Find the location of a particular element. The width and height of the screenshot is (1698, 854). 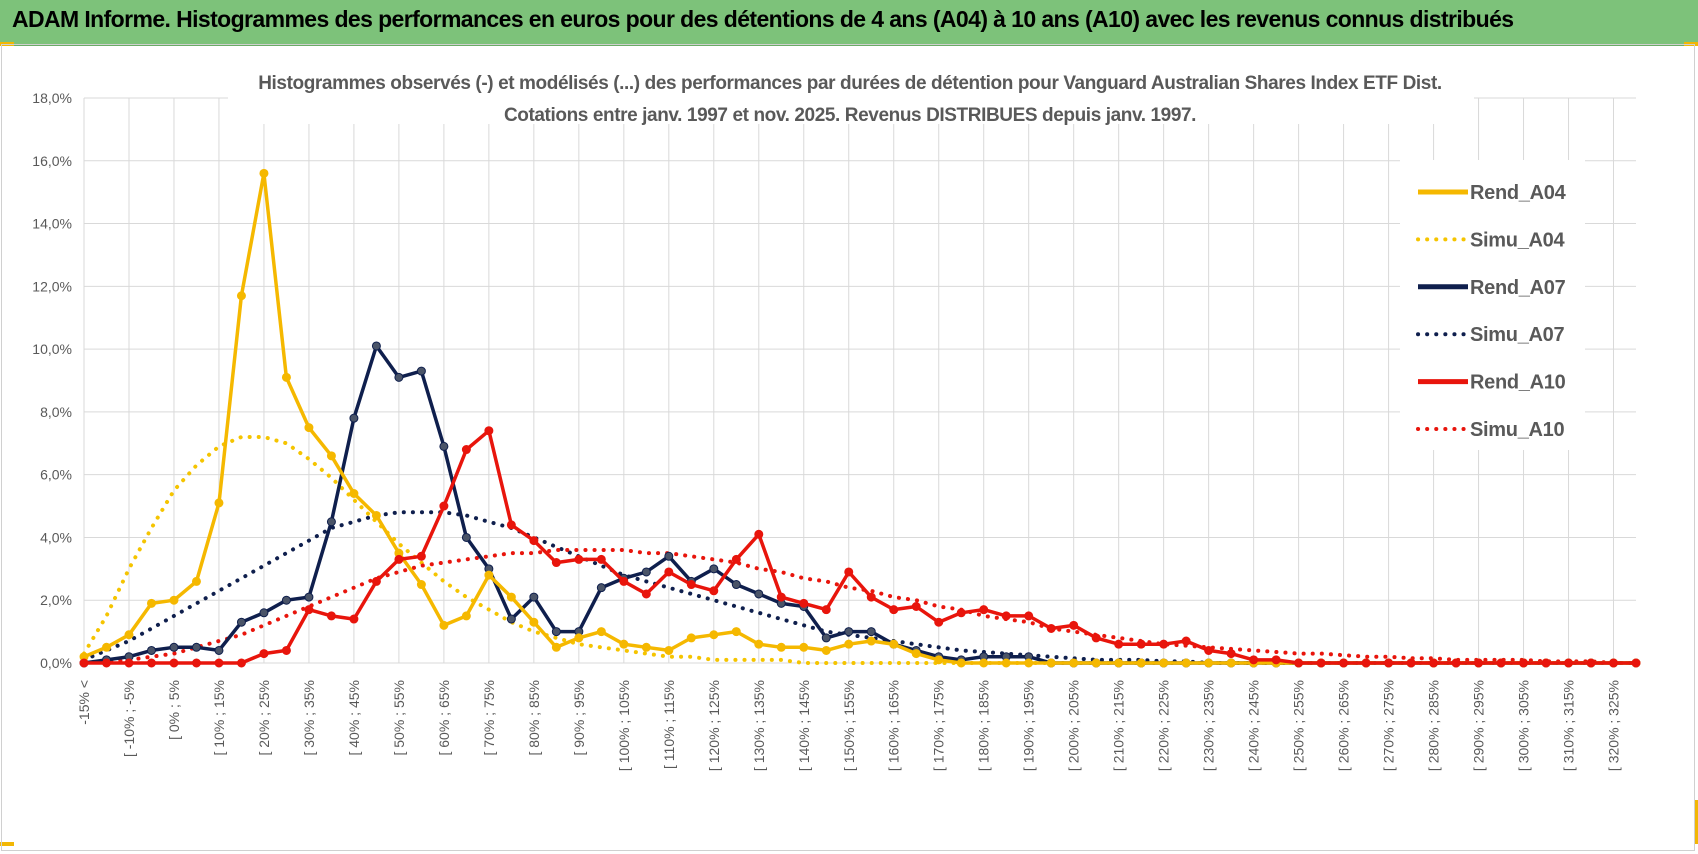

corner-mark-bottom-left is located at coordinates (7, 844).